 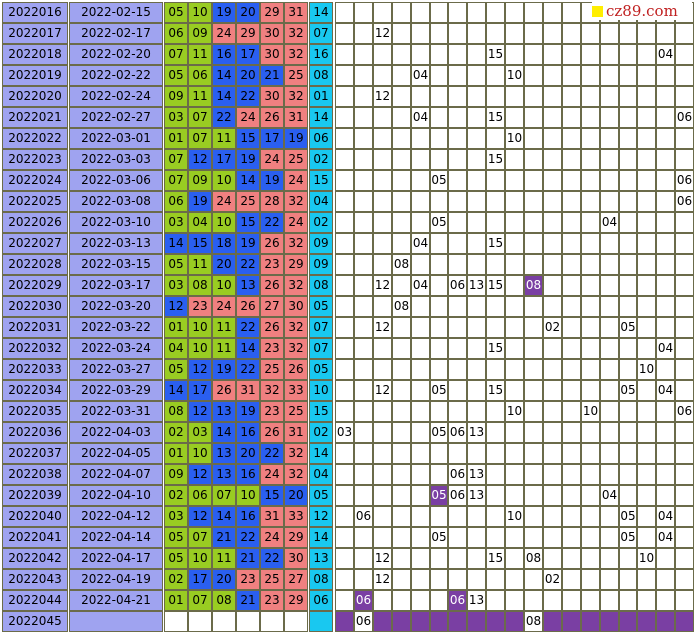 I want to click on red-ball: 31, so click(x=272, y=516).